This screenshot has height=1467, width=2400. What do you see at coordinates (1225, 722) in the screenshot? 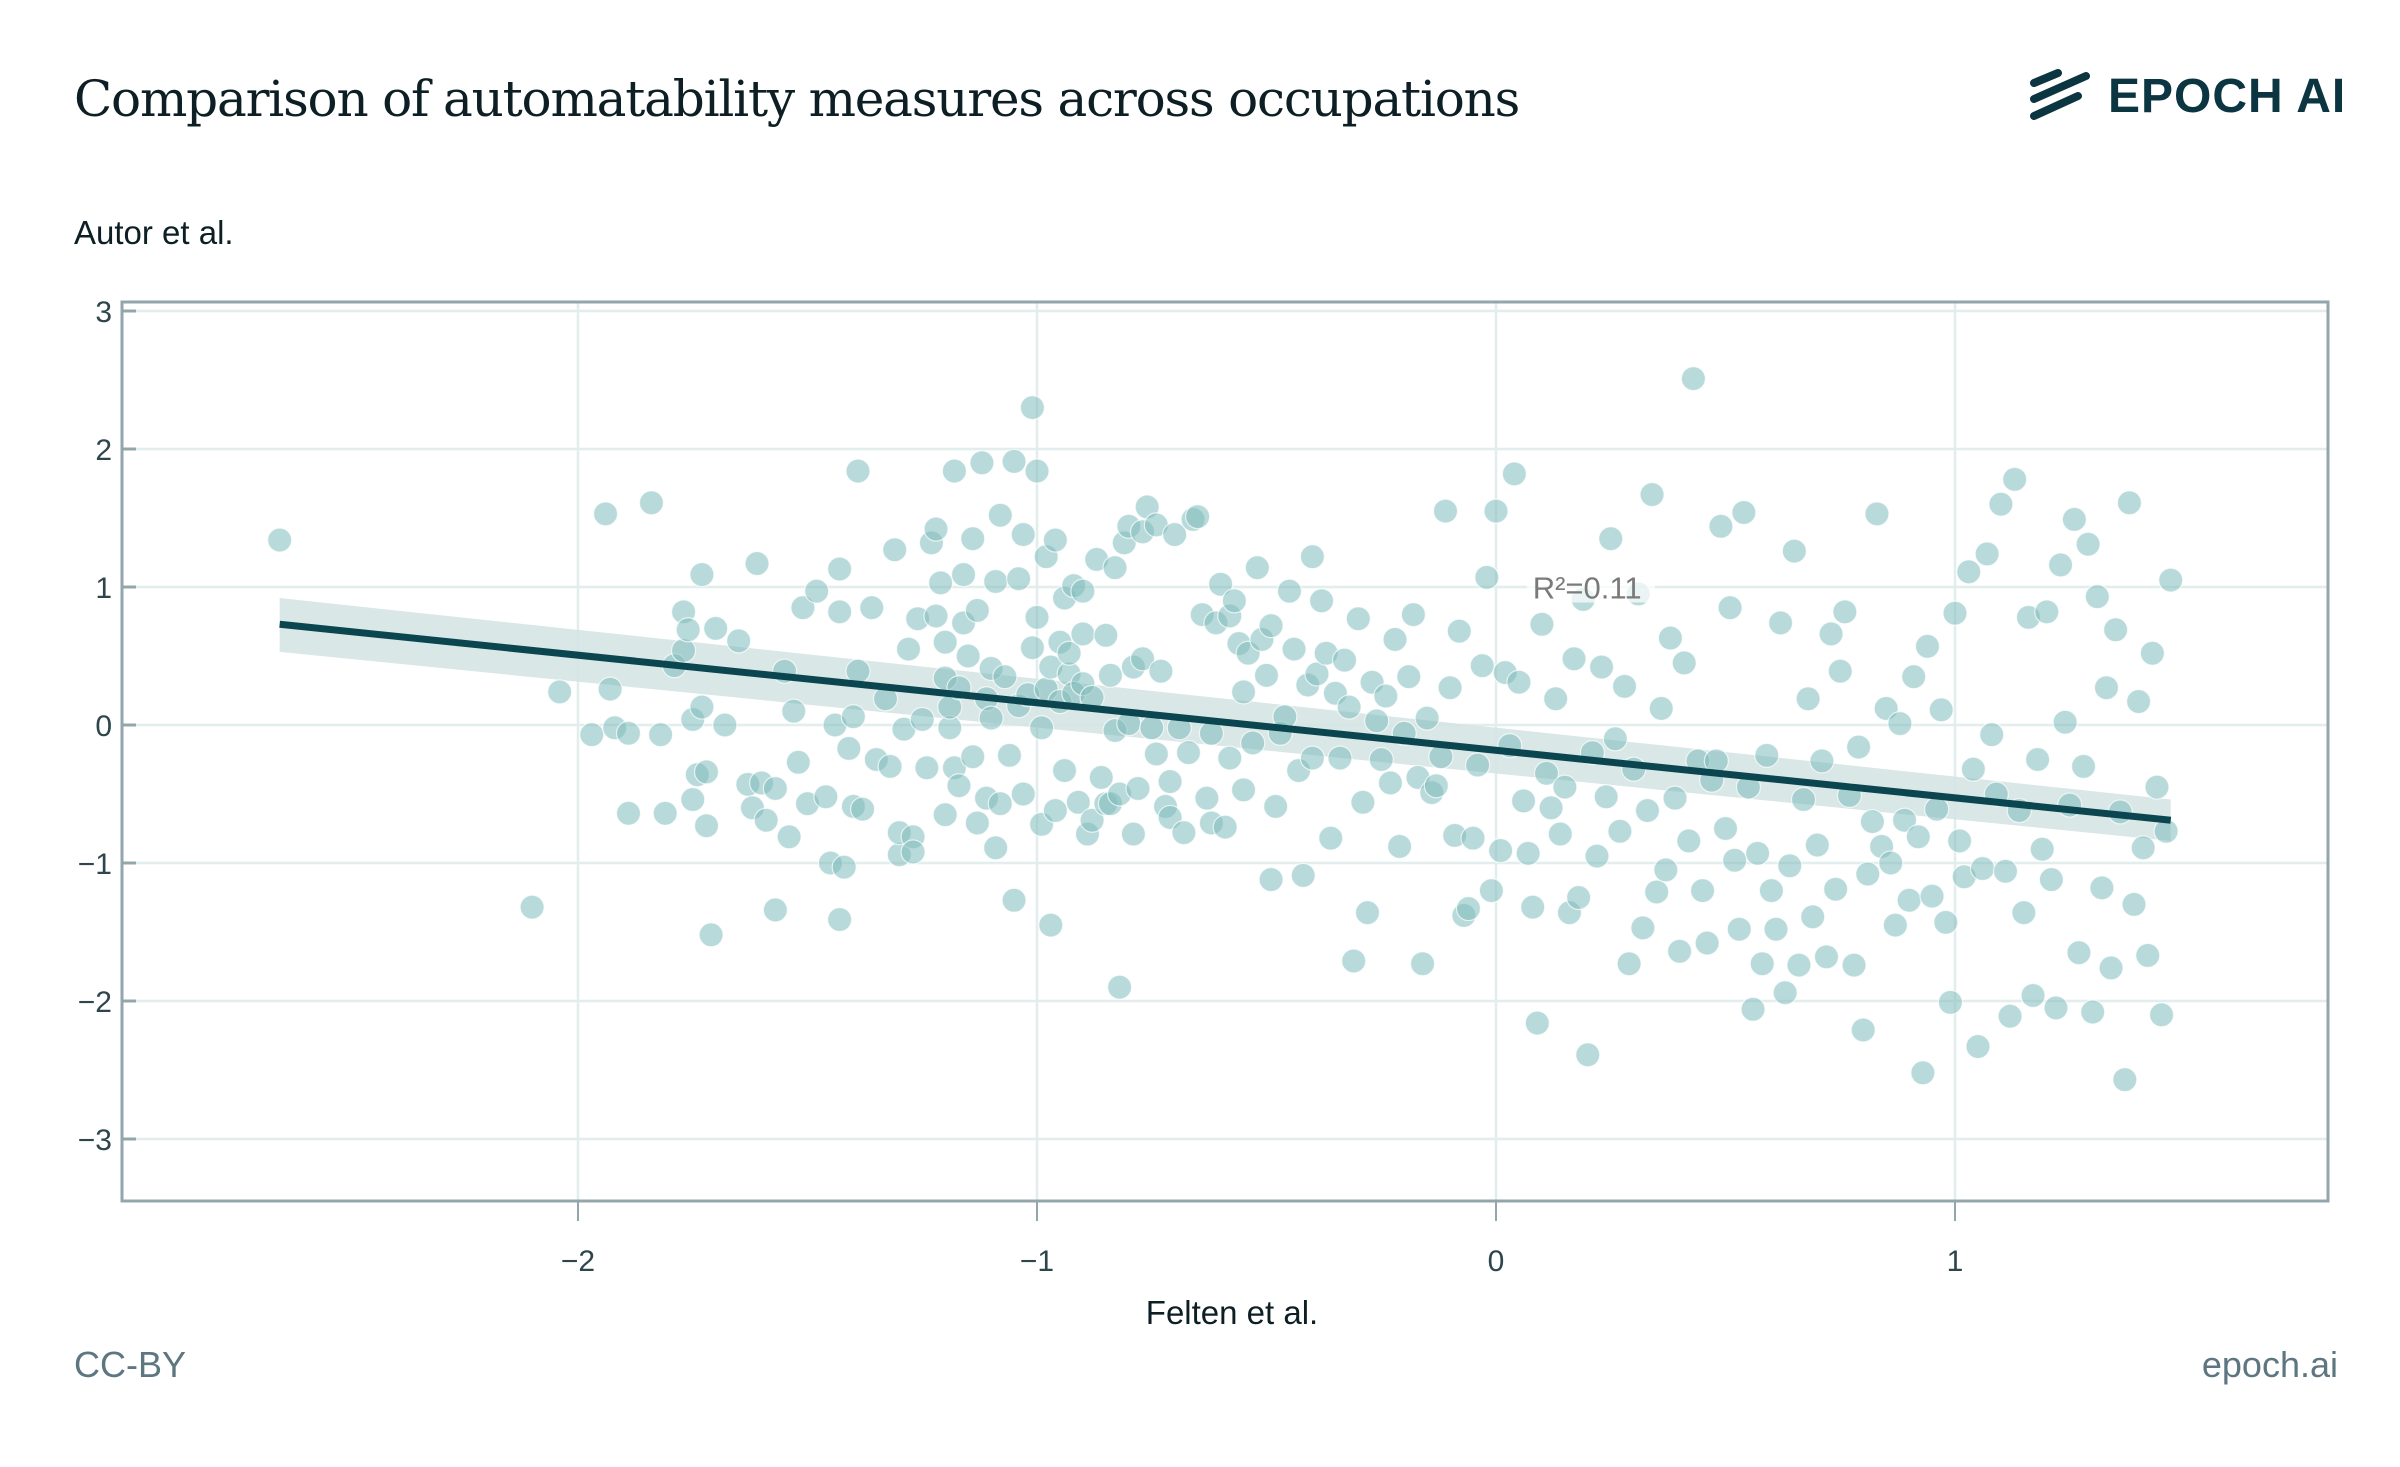
I see `regression-line-group` at bounding box center [1225, 722].